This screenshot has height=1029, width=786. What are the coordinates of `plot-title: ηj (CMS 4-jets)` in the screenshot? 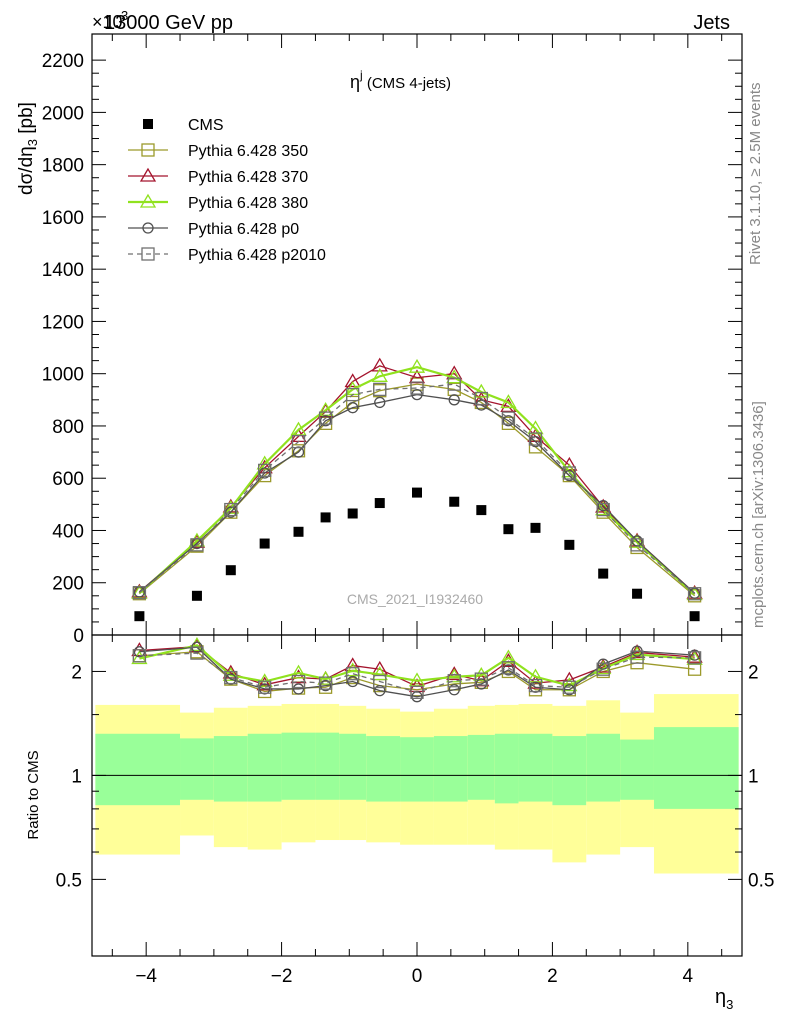 It's located at (400, 80).